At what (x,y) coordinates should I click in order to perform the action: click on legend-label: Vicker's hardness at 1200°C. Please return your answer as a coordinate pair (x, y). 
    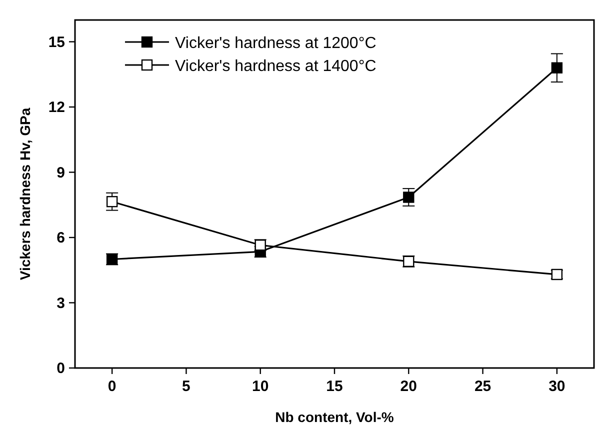
    Looking at the image, I should click on (275, 43).